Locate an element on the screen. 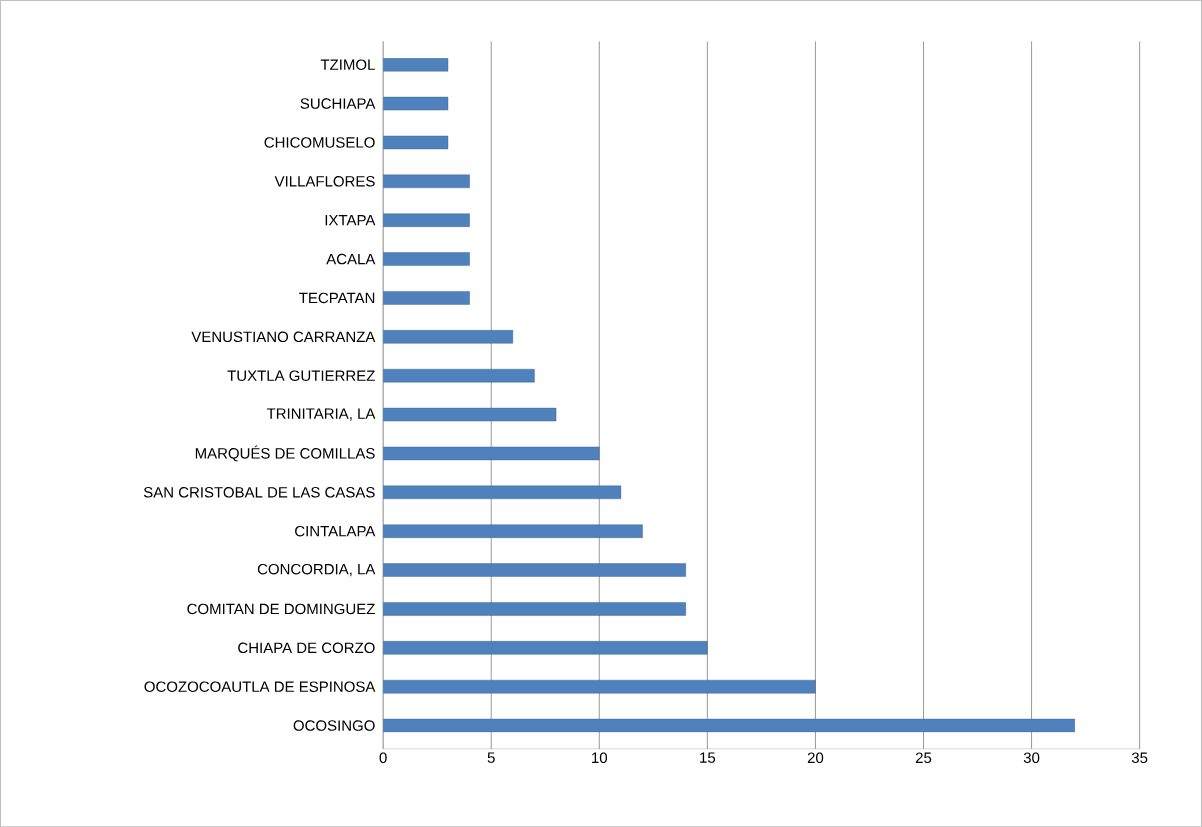  y-tick-label: CHIAPA DE CORZO is located at coordinates (306, 648).